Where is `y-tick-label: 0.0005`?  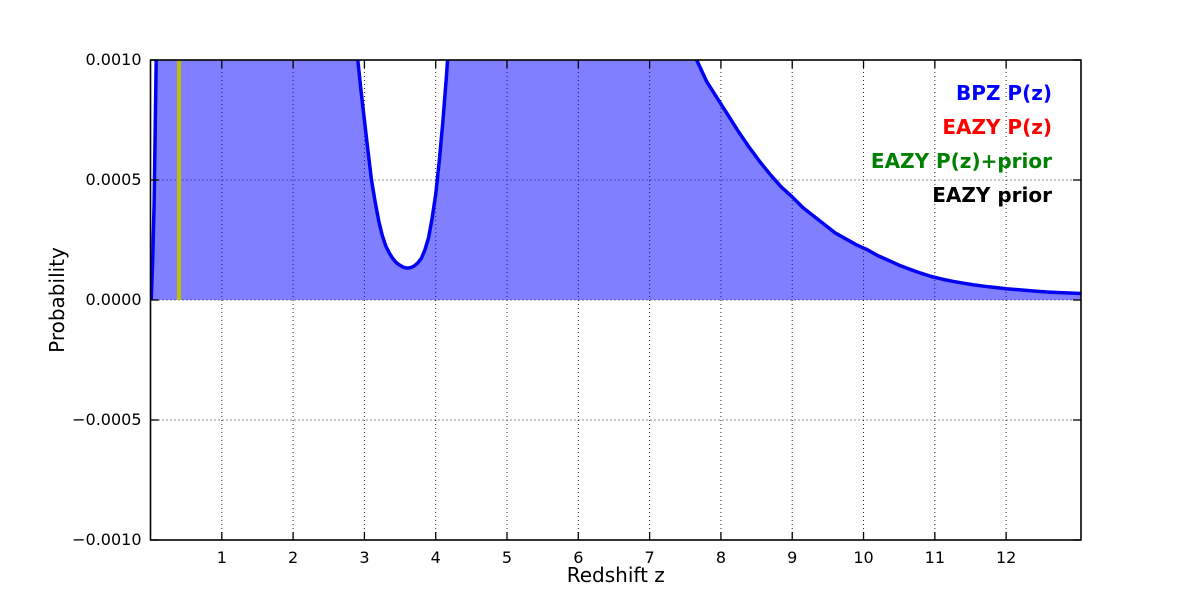 y-tick-label: 0.0005 is located at coordinates (113, 179).